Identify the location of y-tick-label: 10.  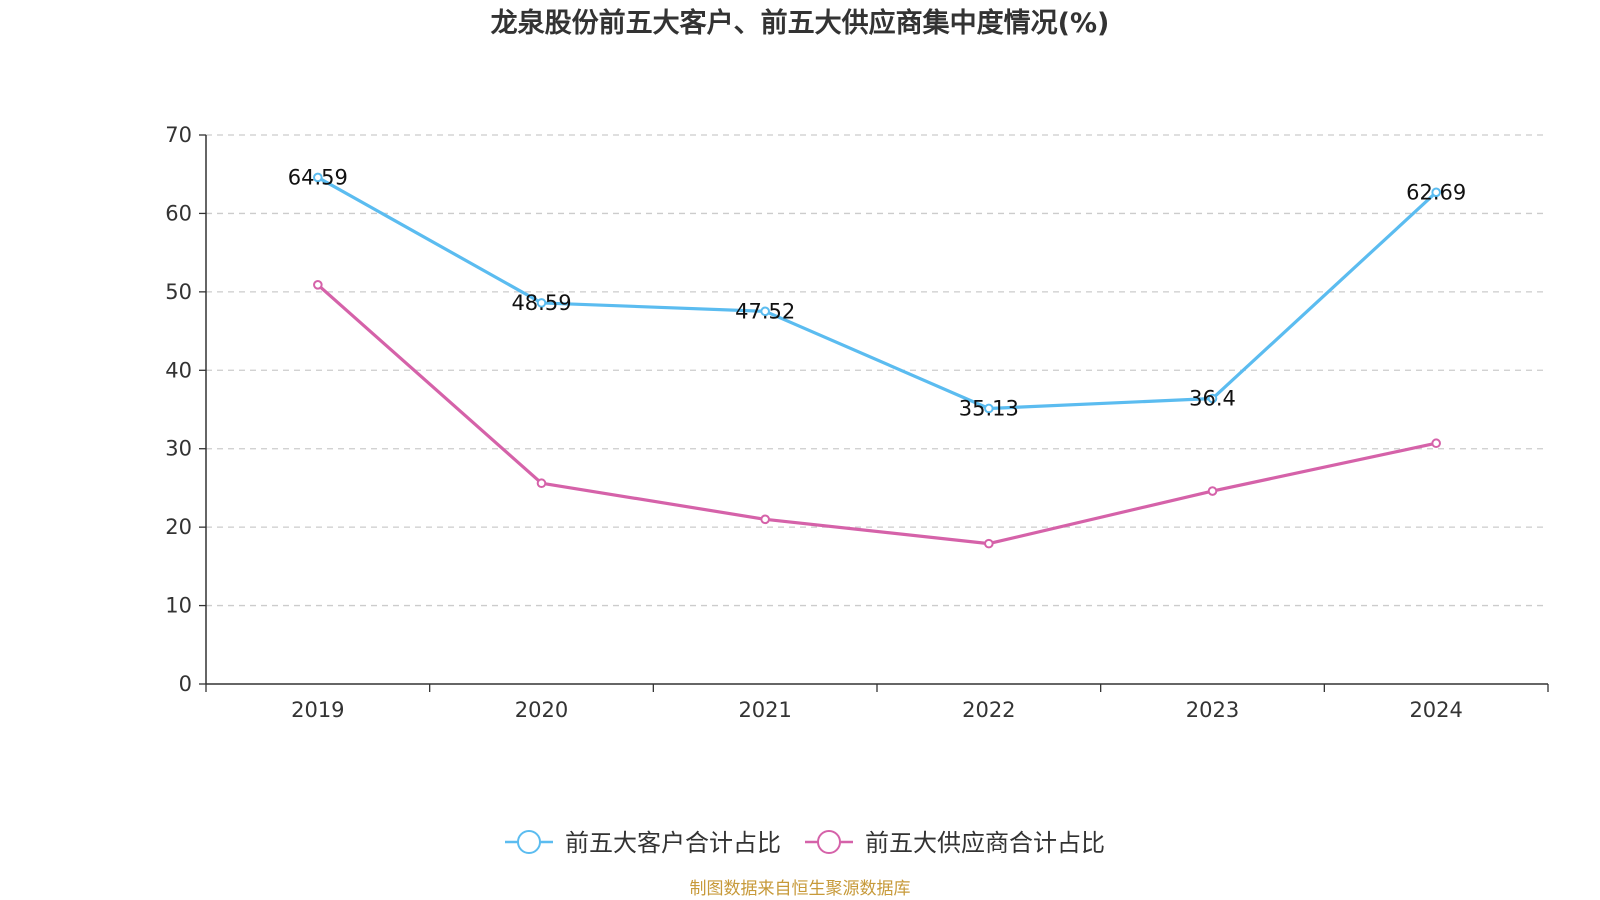
(178, 606).